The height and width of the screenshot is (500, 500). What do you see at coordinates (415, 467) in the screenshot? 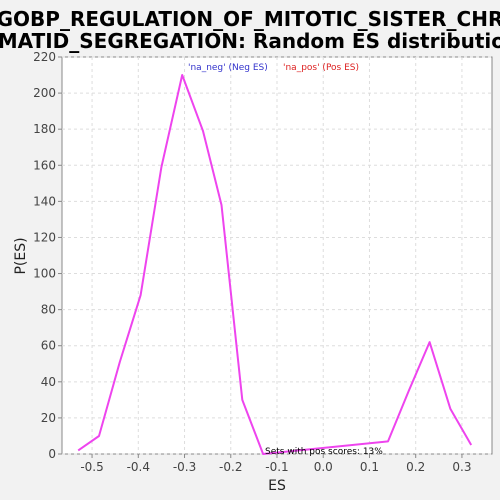
I see `x-tick-label: 0.2` at bounding box center [415, 467].